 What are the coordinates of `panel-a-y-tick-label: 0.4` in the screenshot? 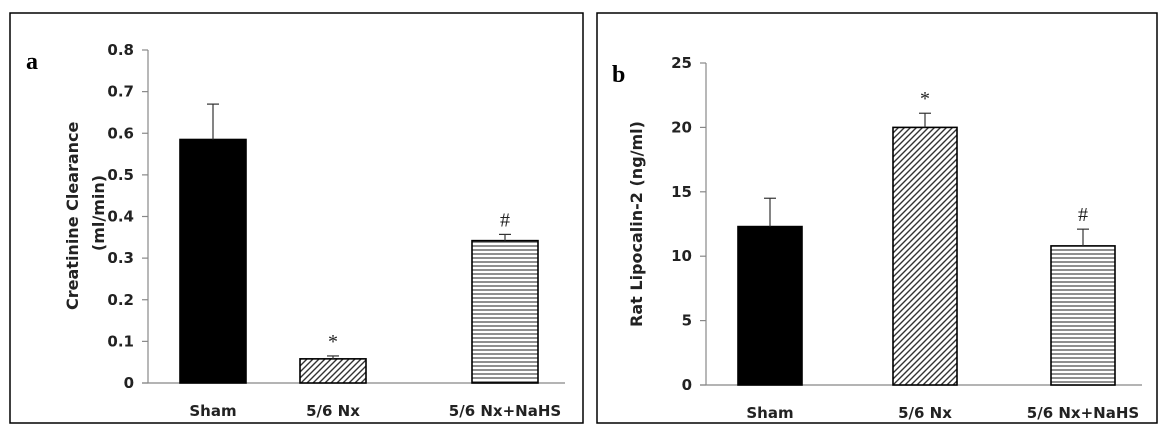 It's located at (120, 217).